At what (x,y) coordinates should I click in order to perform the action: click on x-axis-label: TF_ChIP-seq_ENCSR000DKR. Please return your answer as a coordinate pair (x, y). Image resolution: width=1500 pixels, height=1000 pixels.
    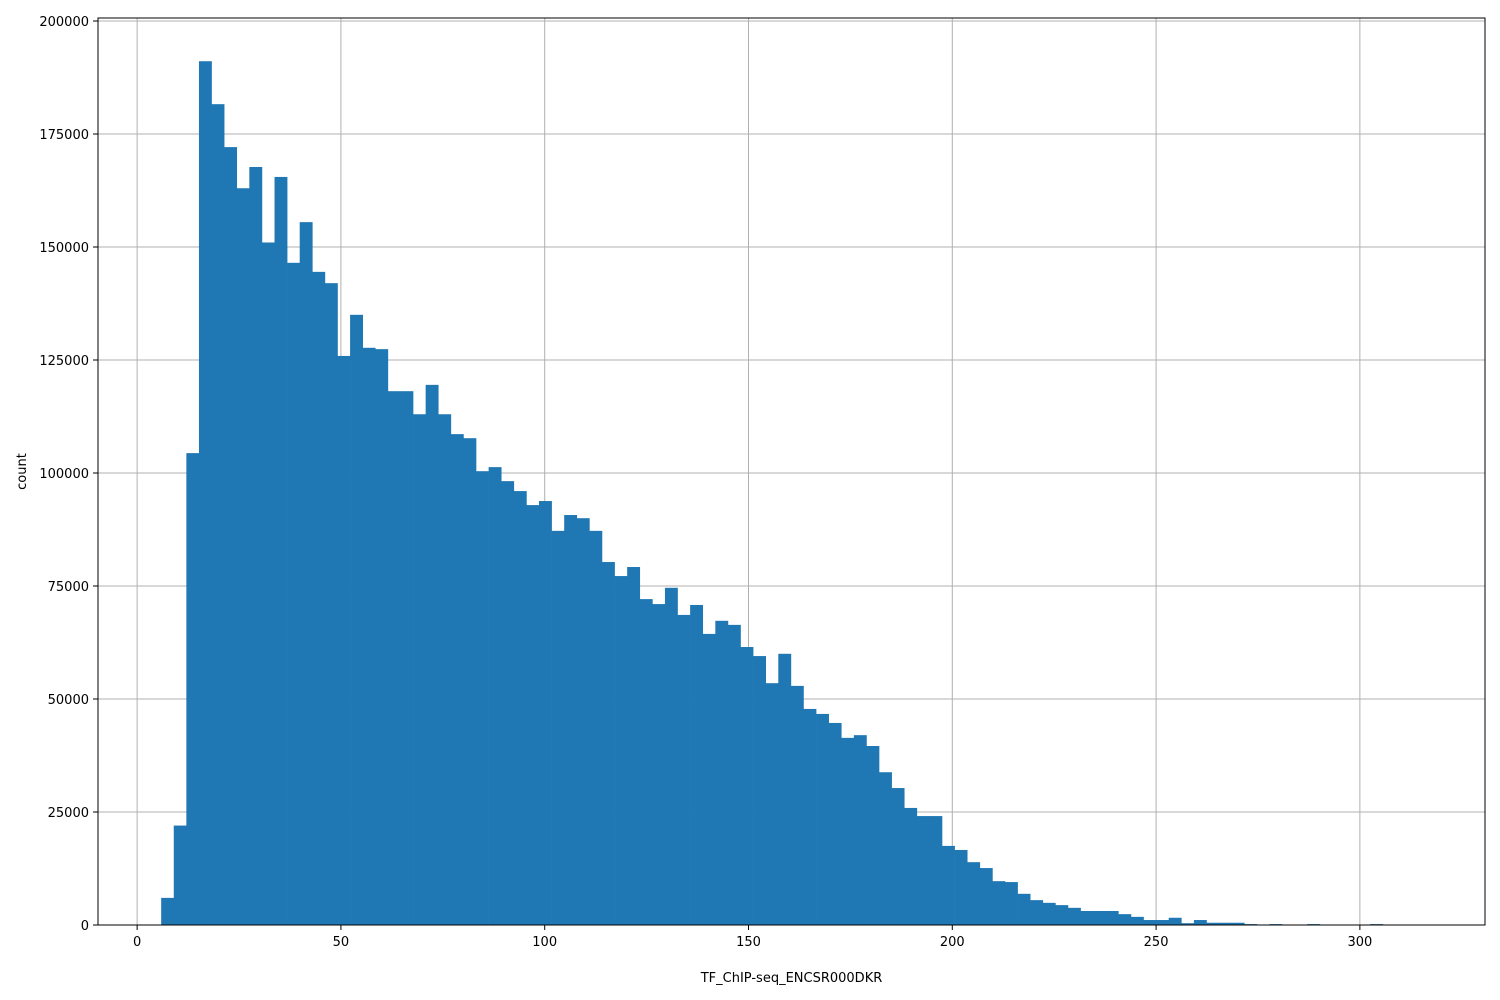
    Looking at the image, I should click on (791, 978).